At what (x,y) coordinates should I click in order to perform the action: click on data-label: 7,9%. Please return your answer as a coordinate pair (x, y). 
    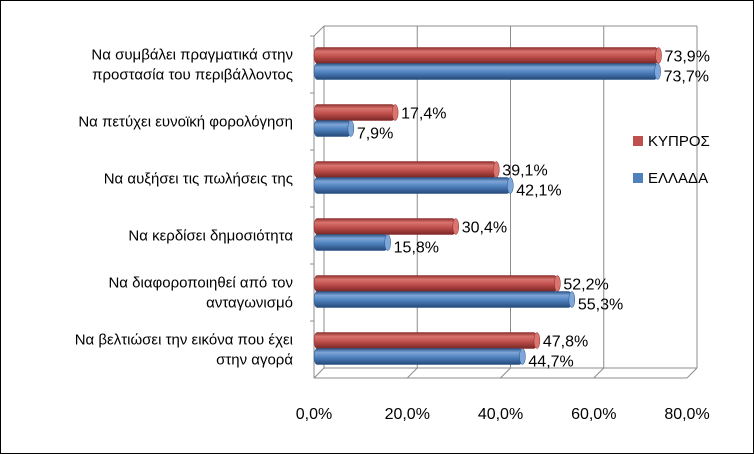
    Looking at the image, I should click on (375, 134).